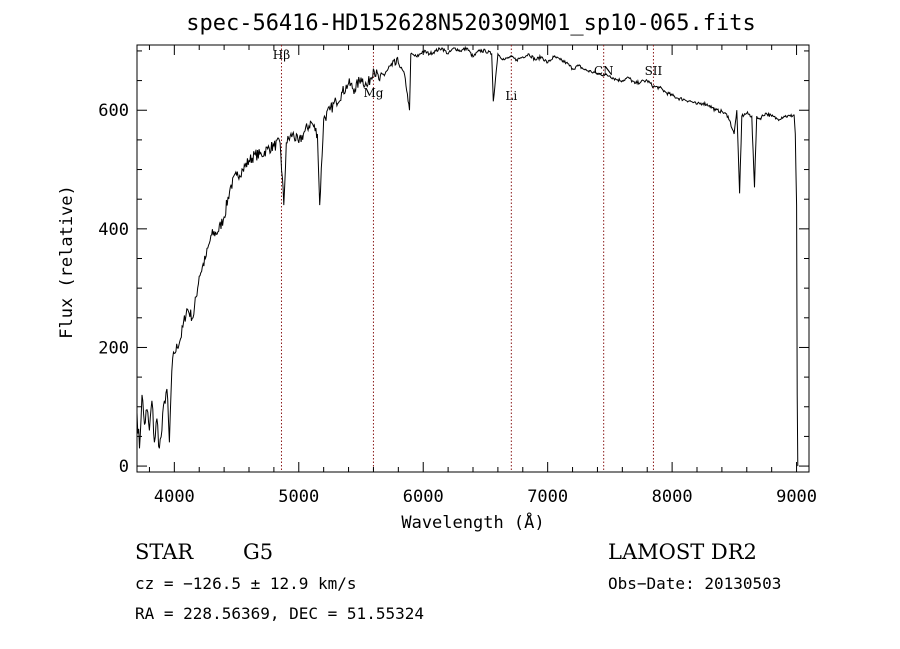  I want to click on x-axis-label: Wavelength (Å), so click(472, 522).